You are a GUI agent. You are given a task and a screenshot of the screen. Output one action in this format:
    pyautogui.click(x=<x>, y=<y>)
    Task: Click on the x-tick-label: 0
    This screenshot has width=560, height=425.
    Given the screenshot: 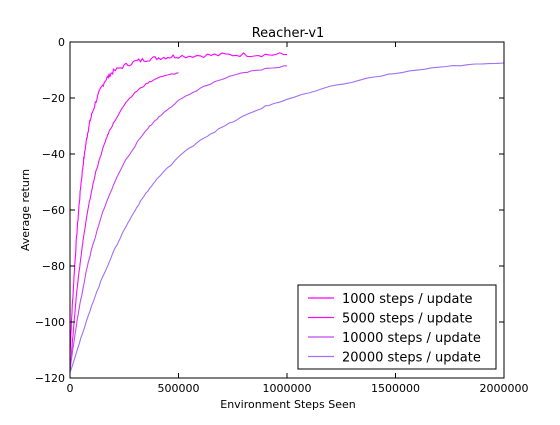 What is the action you would take?
    pyautogui.click(x=70, y=388)
    